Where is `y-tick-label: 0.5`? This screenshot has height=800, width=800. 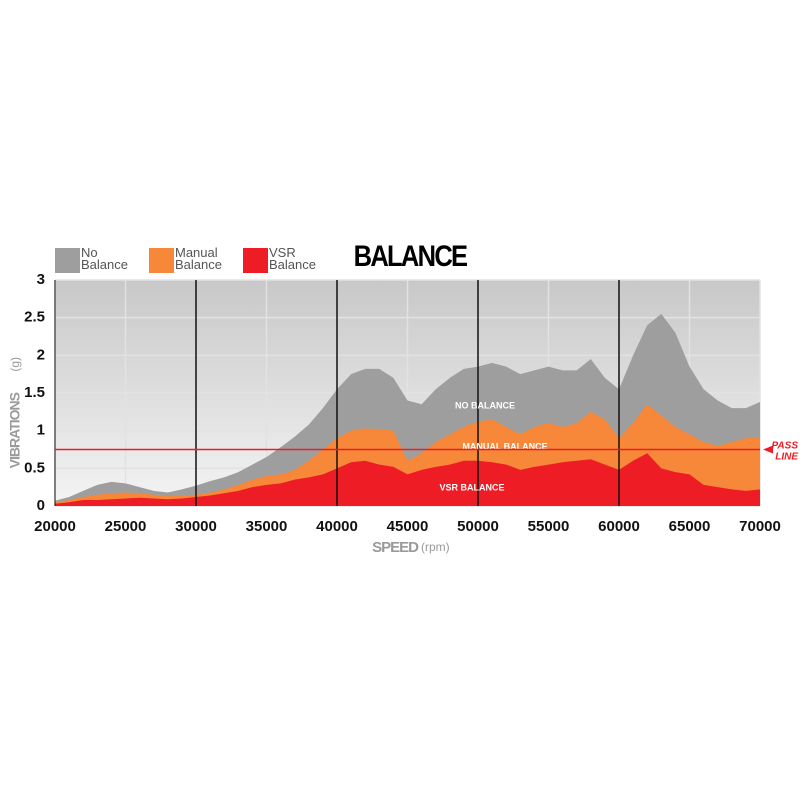
y-tick-label: 0.5 is located at coordinates (34, 467).